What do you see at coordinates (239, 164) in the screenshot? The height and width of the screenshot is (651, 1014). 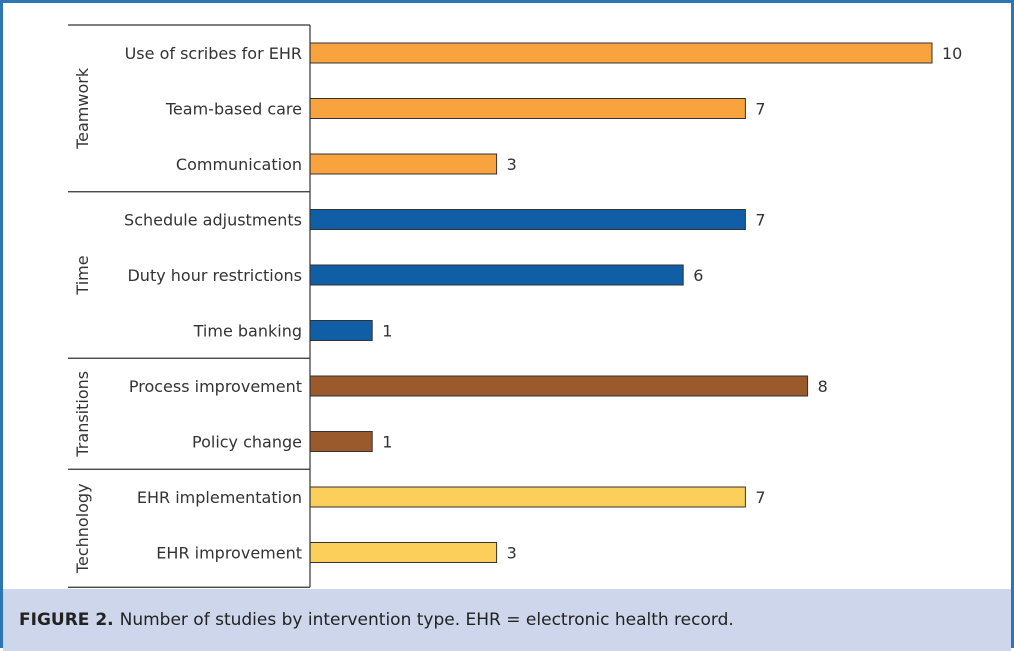 I see `category-label: Communication` at bounding box center [239, 164].